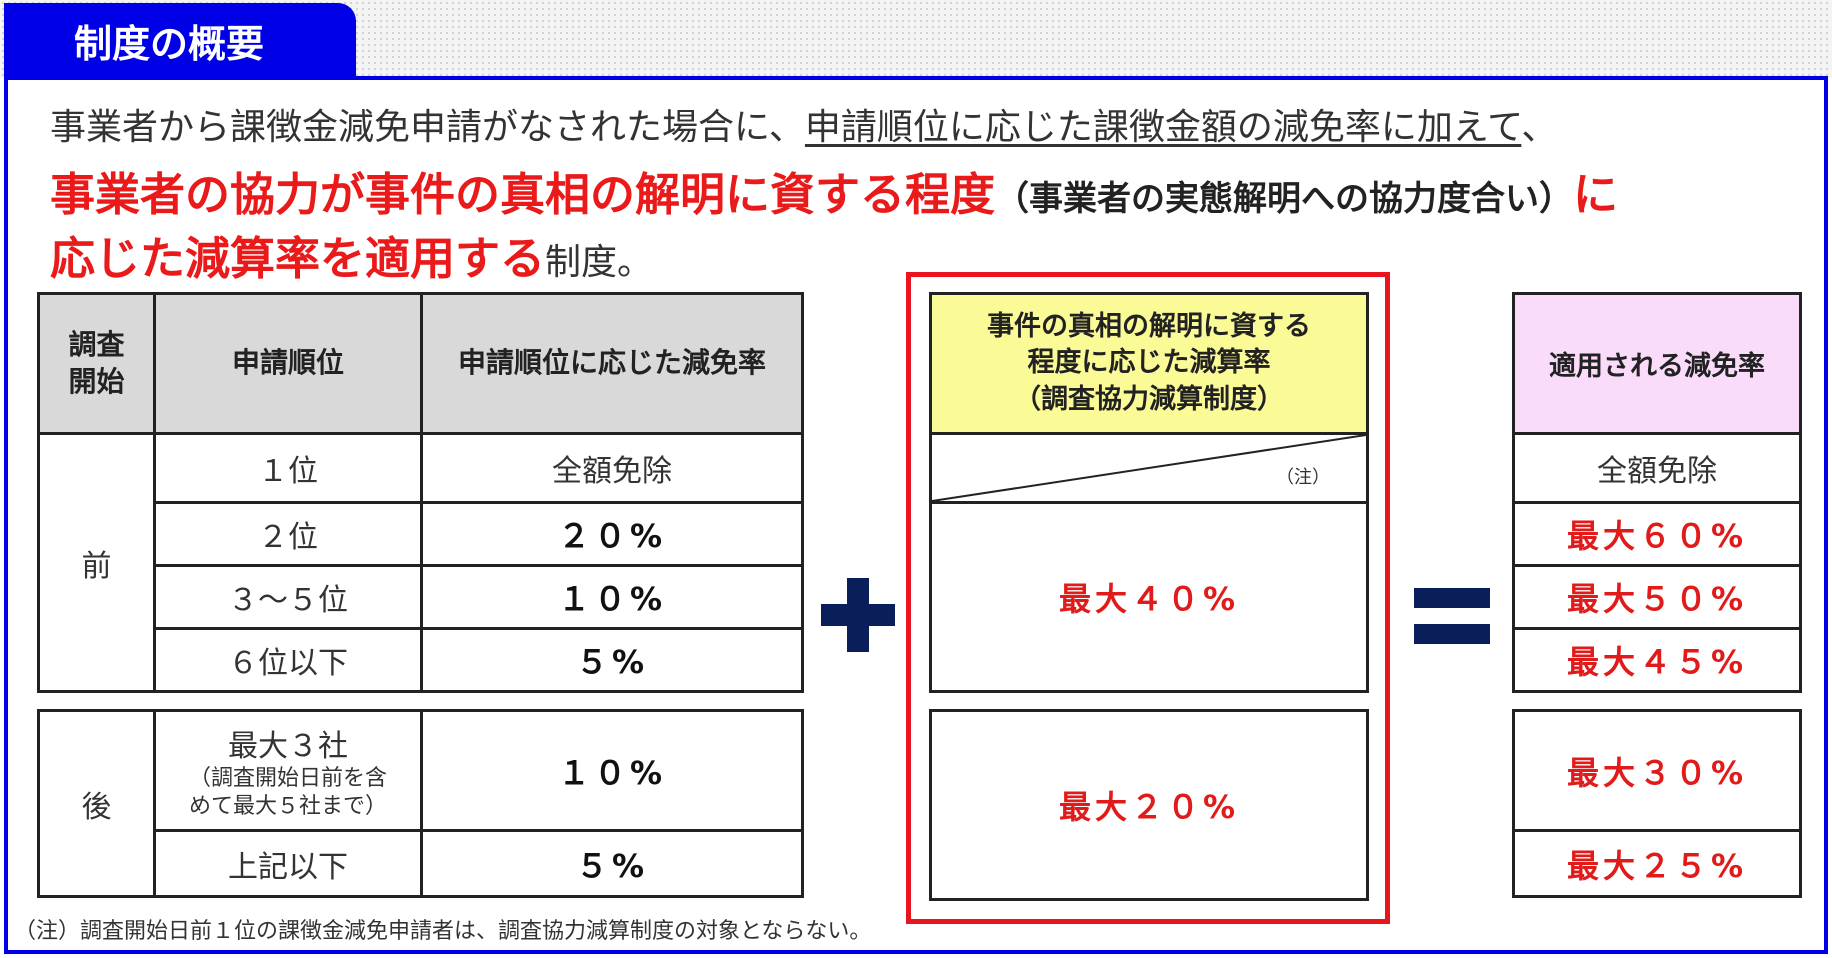 The height and width of the screenshot is (958, 1832). What do you see at coordinates (1657, 770) in the screenshot?
I see `applied-rate-cell: 最大３０%` at bounding box center [1657, 770].